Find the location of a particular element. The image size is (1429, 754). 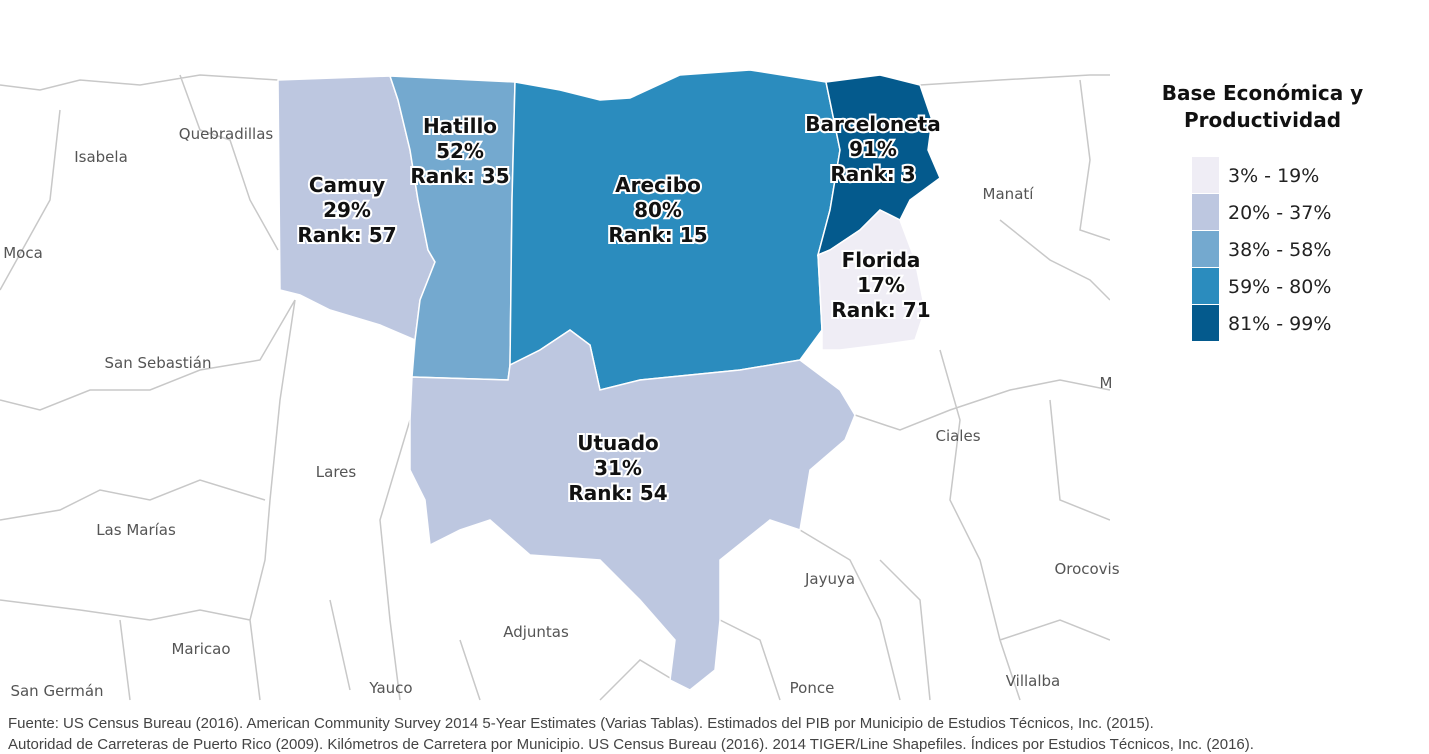

place-label: San Germán is located at coordinates (56, 691).